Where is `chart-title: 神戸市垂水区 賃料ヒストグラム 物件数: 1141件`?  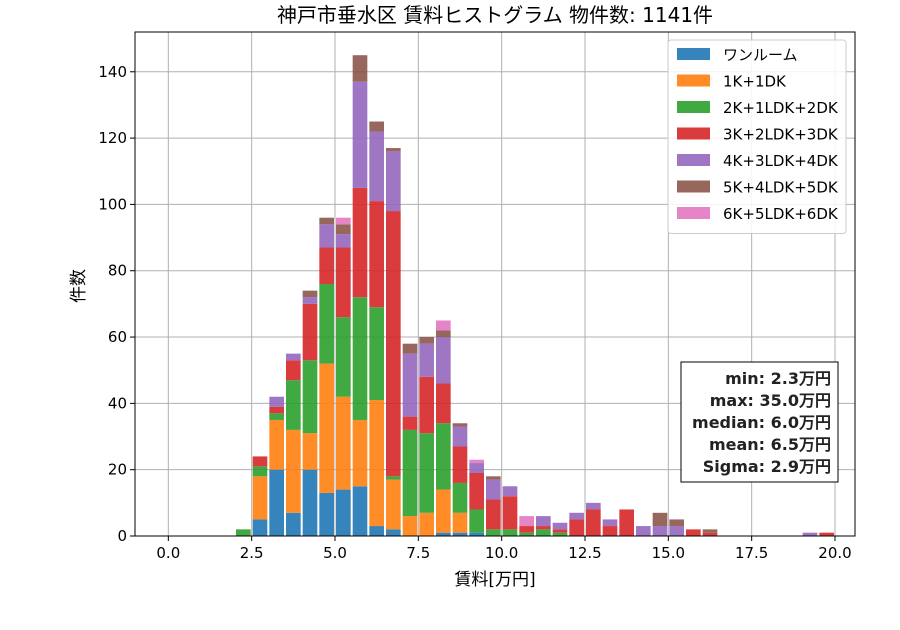 chart-title: 神戸市垂水区 賃料ヒストグラム 物件数: 1141件 is located at coordinates (495, 15).